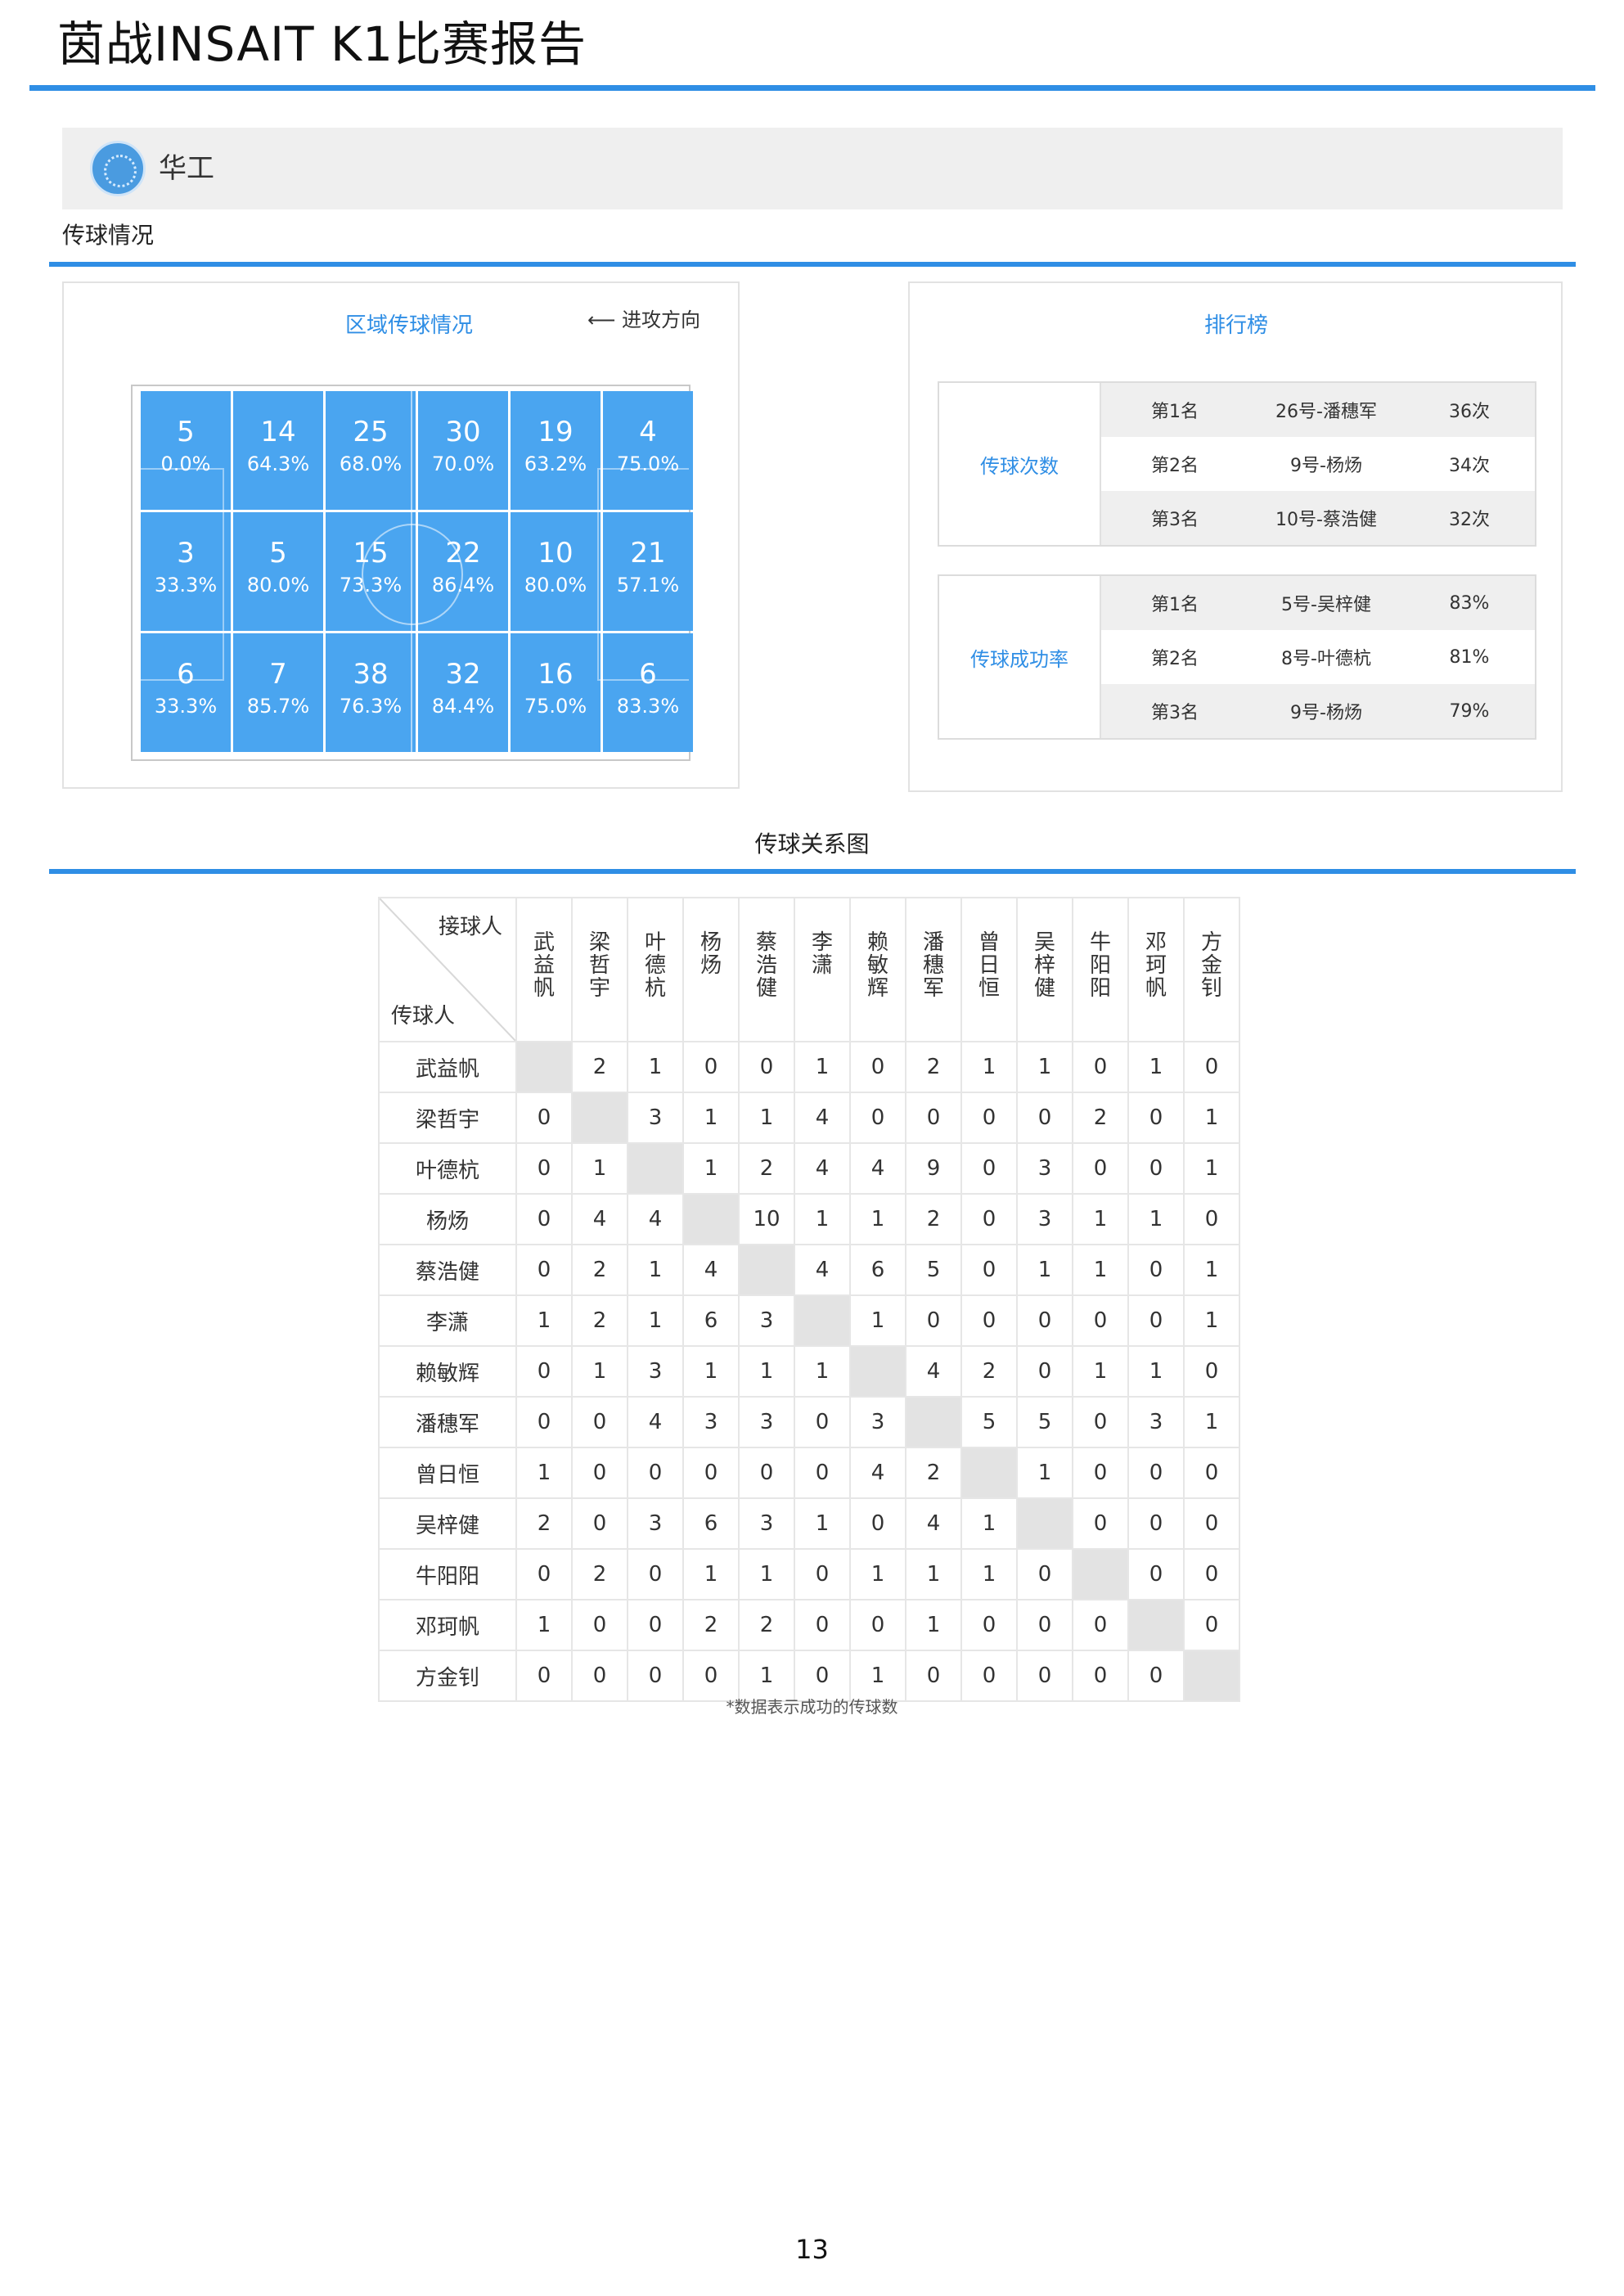 This screenshot has width=1624, height=2296. What do you see at coordinates (1318, 410) in the screenshot?
I see `ranking-row: 第1名 26号-潘穗军 36次` at bounding box center [1318, 410].